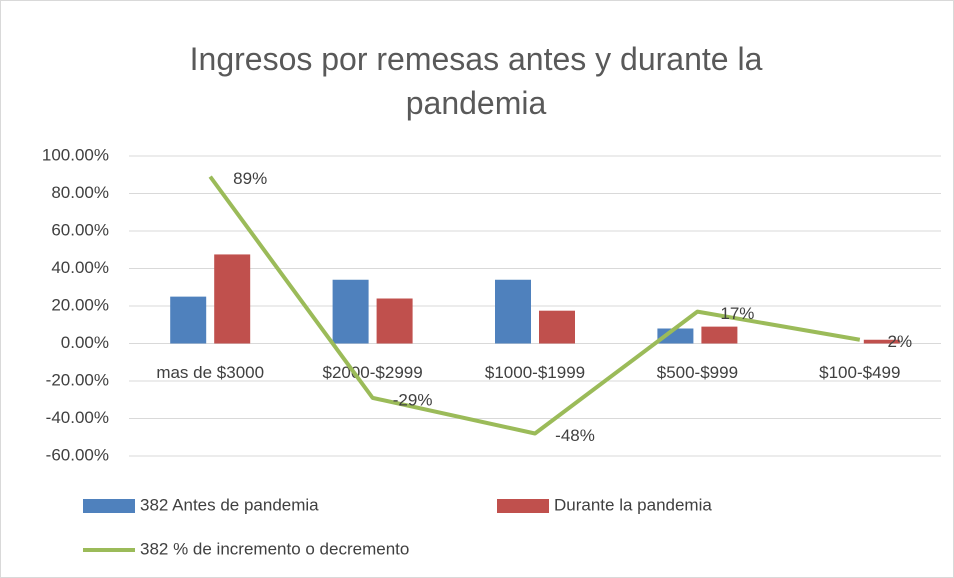 The width and height of the screenshot is (954, 578). Describe the element at coordinates (413, 399) in the screenshot. I see `data-label: -29%` at that location.